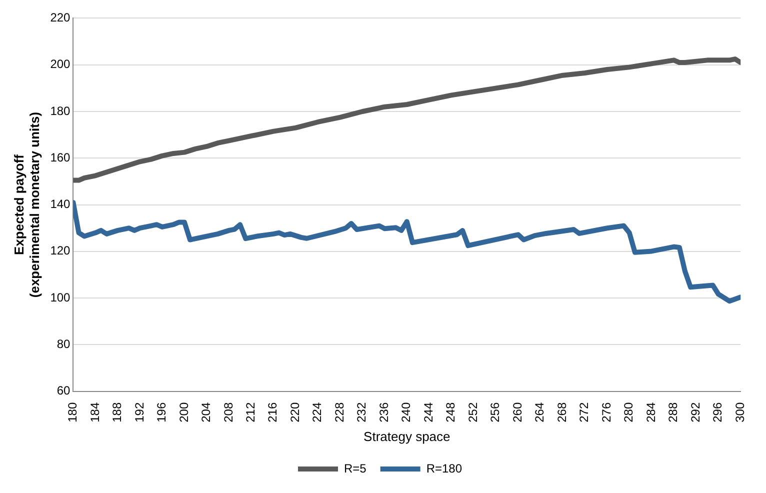 The width and height of the screenshot is (766, 493). Describe the element at coordinates (355, 468) in the screenshot. I see `legend-label: R=5` at that location.